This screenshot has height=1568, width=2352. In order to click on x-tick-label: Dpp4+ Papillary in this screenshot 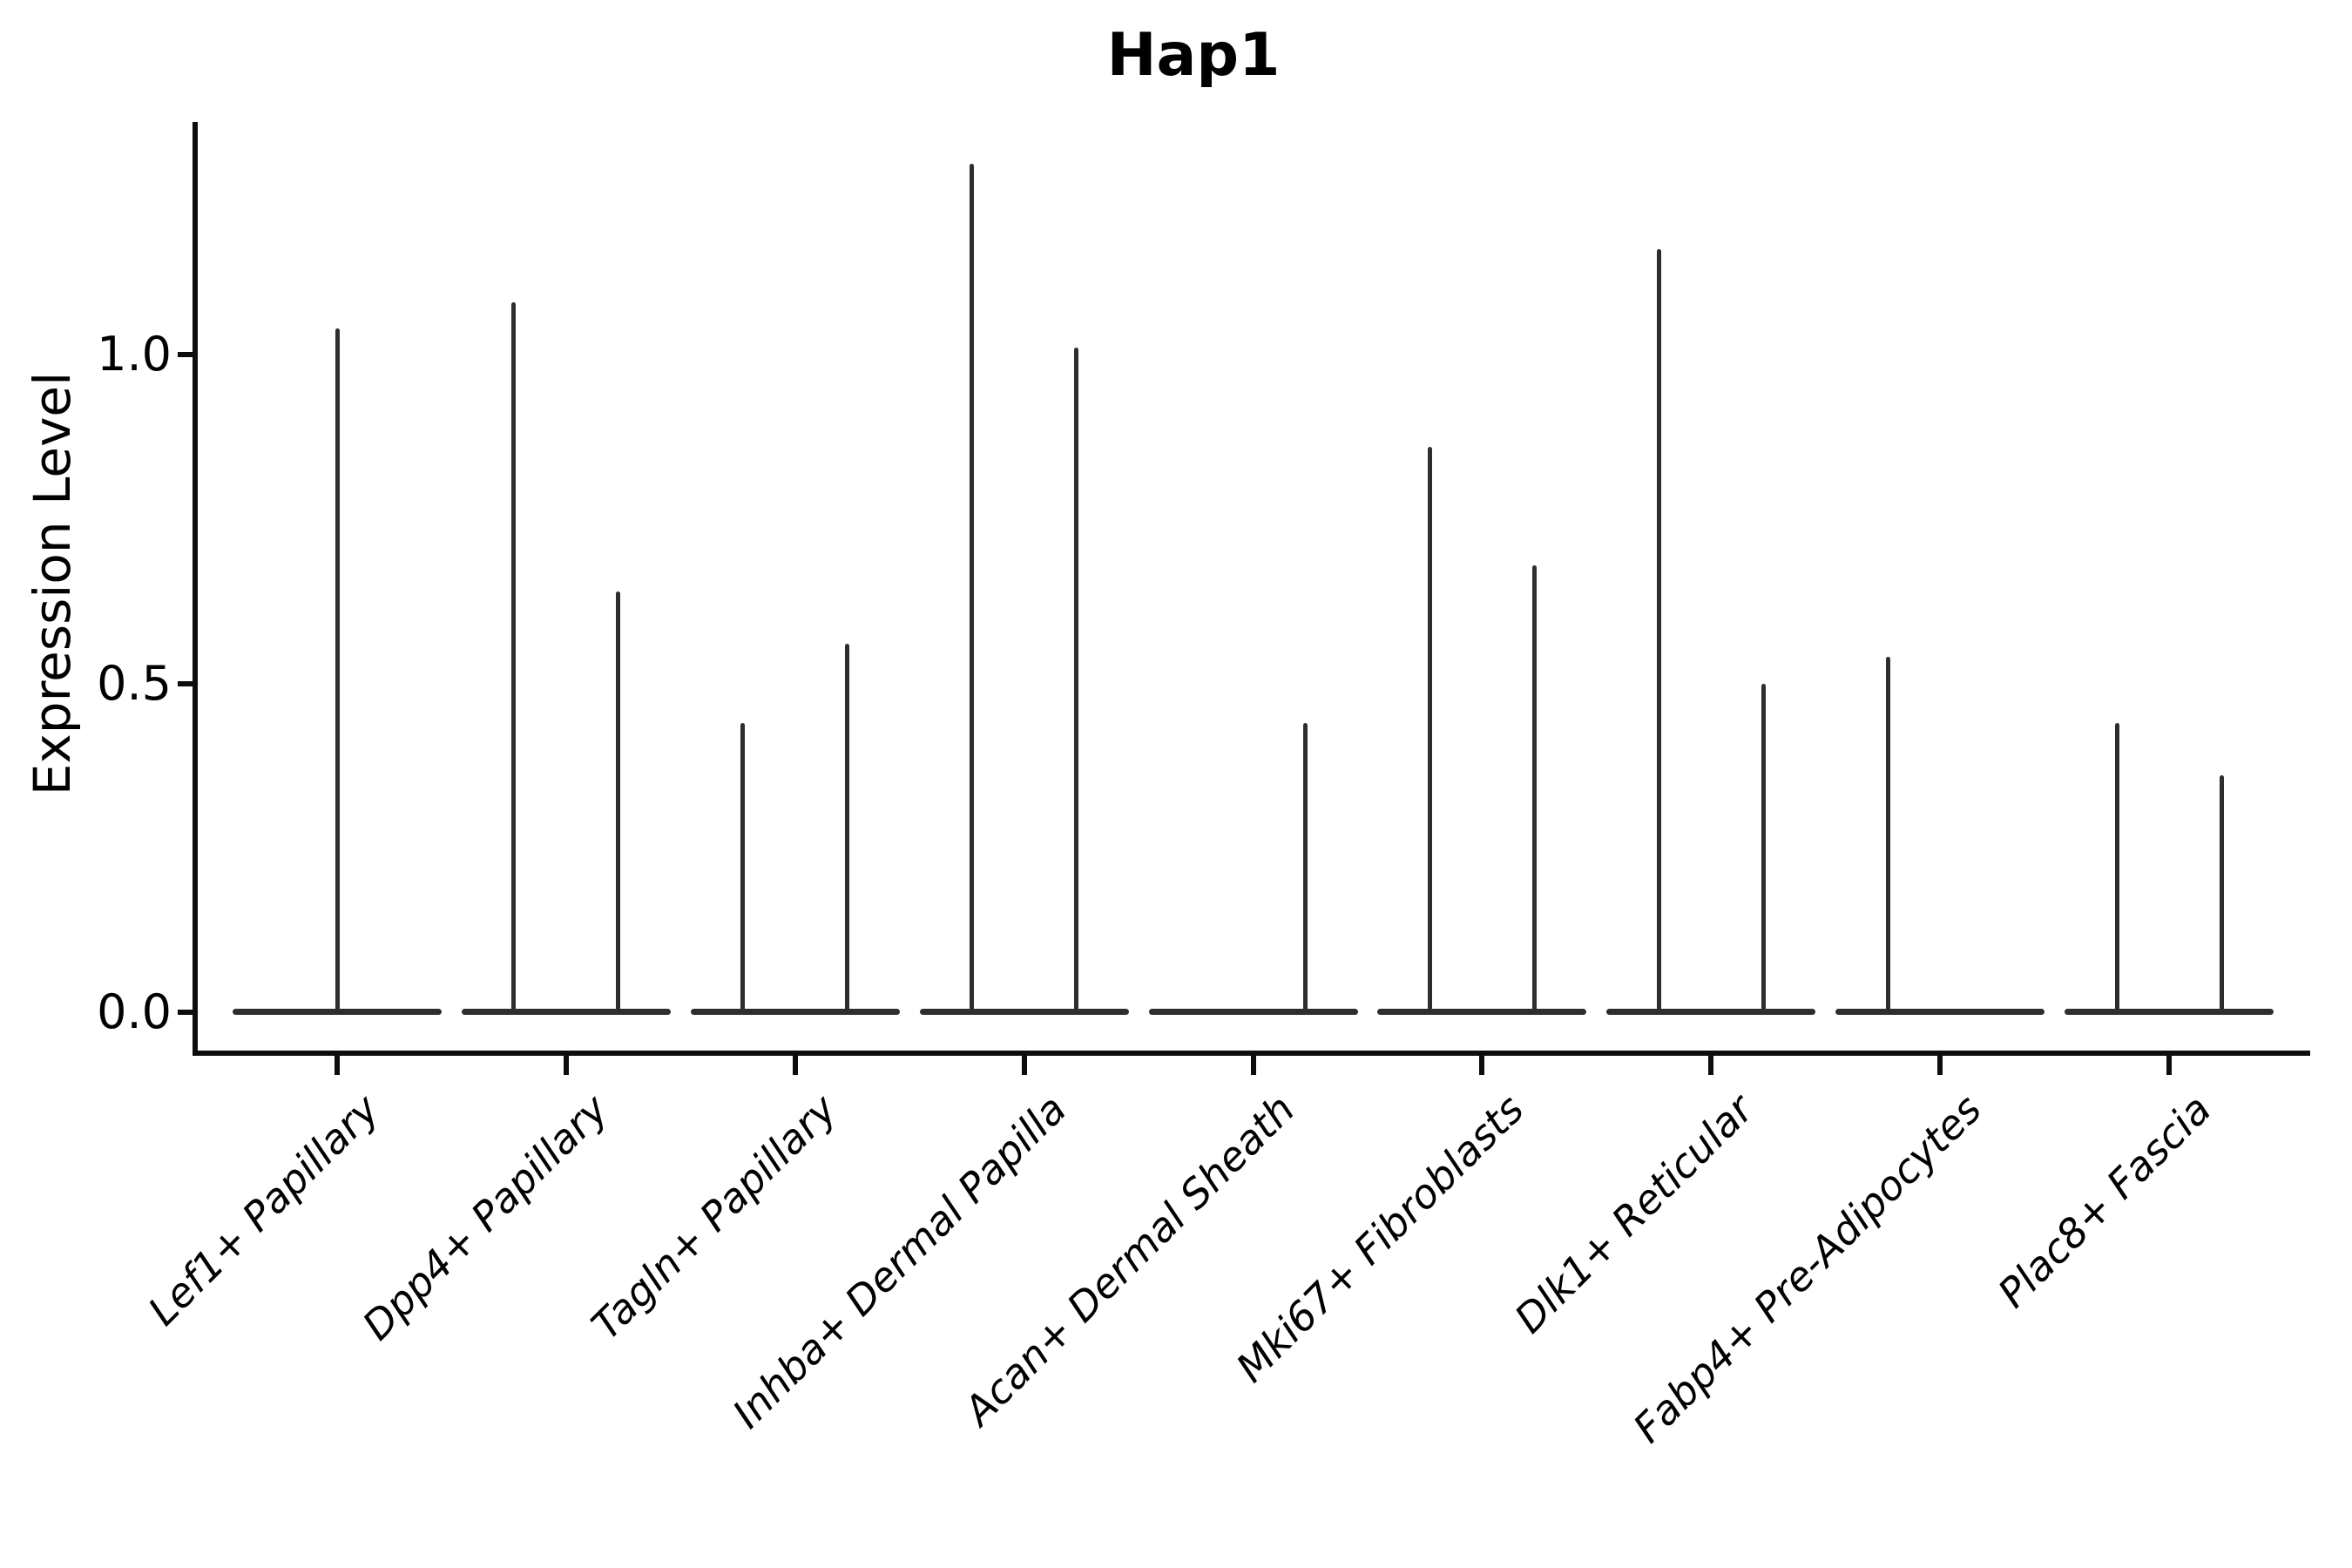, I will do `click(485, 1217)`.